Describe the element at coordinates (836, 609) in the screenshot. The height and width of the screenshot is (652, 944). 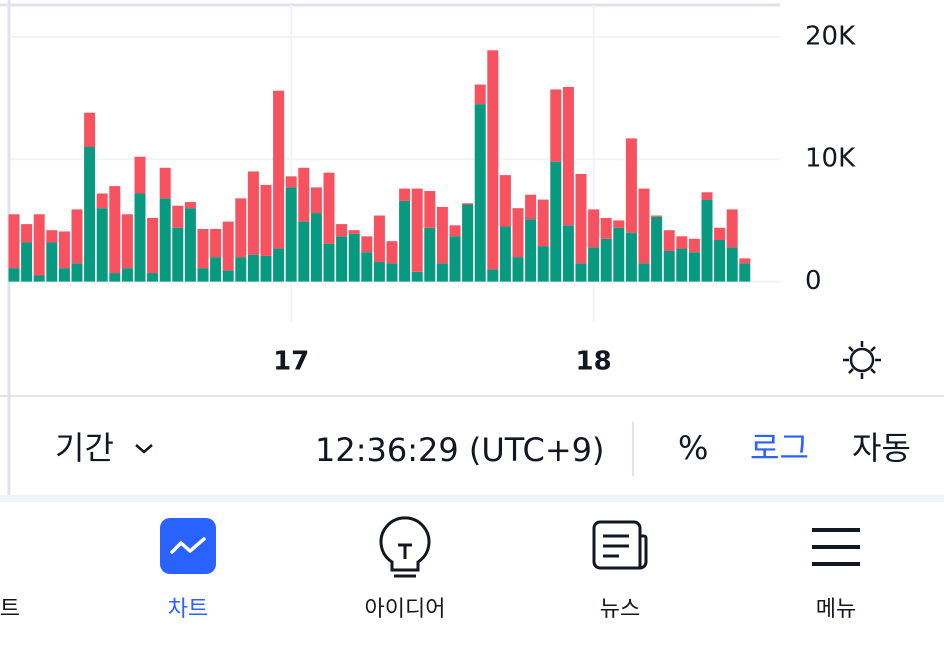
I see `nav-label: 메뉴` at that location.